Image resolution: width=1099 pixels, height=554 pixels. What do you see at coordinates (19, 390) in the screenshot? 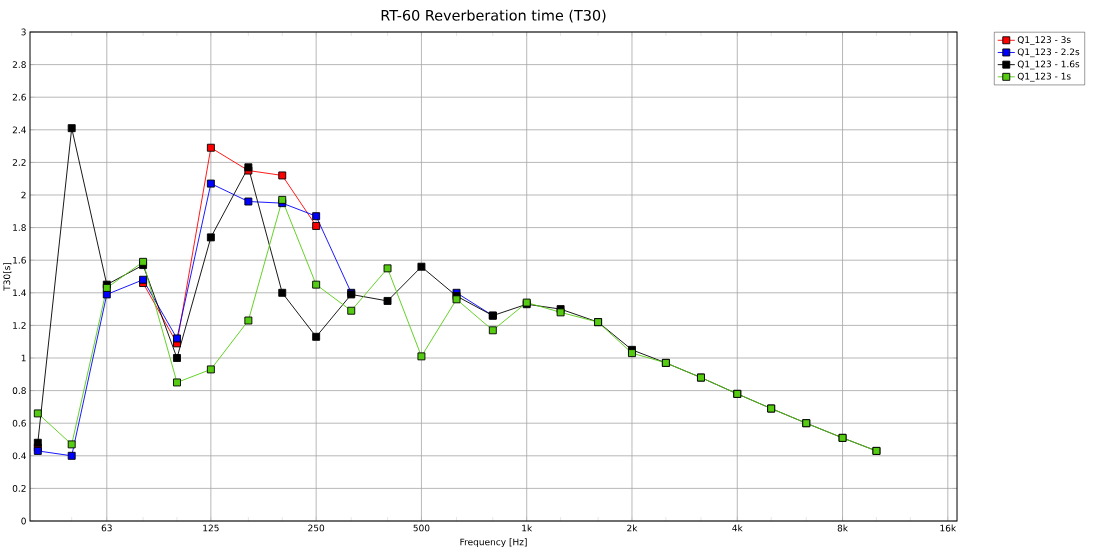
I see `y-tick-label: 0.8` at bounding box center [19, 390].